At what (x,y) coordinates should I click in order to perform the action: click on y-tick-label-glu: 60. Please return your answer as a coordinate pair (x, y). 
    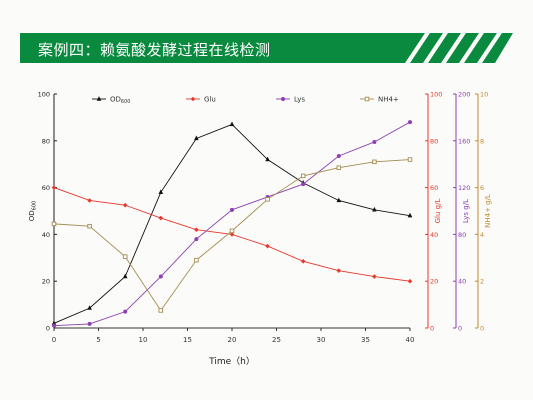
    Looking at the image, I should click on (434, 188).